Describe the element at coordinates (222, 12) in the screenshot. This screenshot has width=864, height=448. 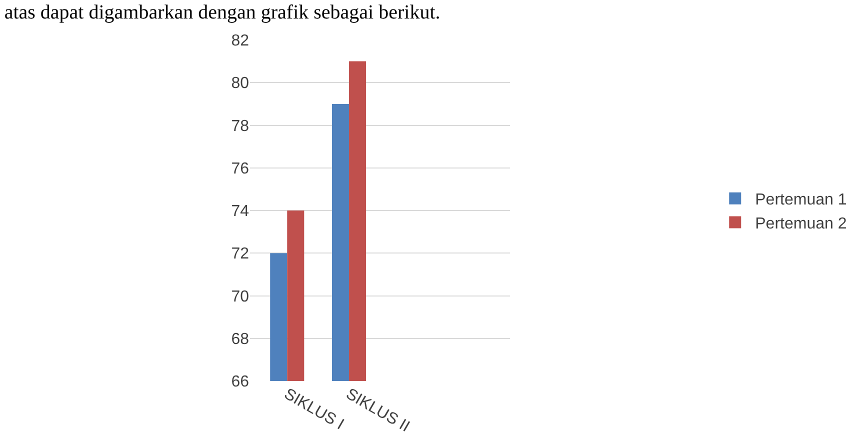
I see `chart-title: atas dapat digambarkan dengan grafik sebagai berikut.` at that location.